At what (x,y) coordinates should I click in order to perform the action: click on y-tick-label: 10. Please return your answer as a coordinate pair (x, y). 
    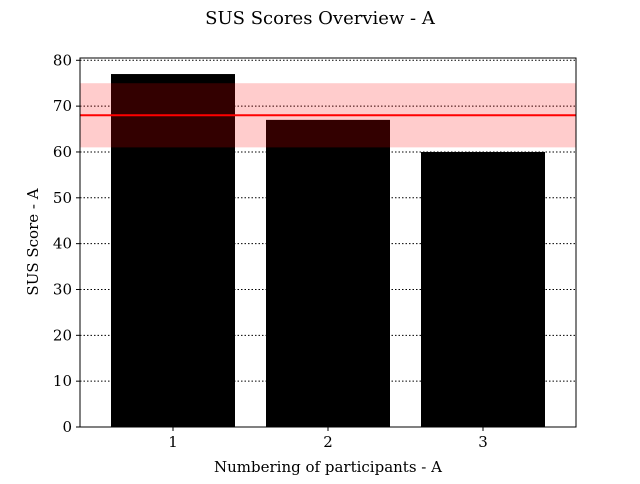
    Looking at the image, I should click on (62, 381).